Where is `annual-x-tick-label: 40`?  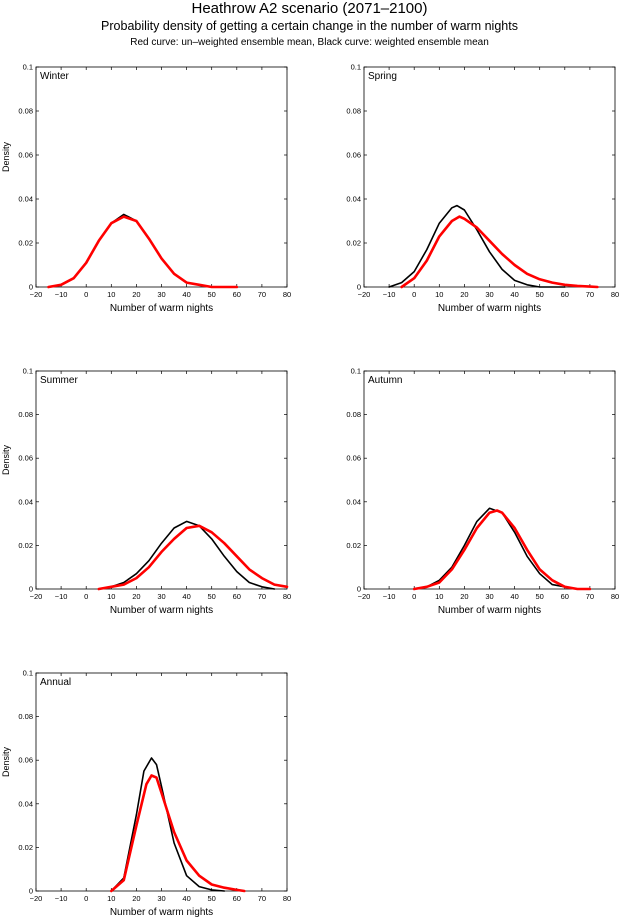
annual-x-tick-label: 40 is located at coordinates (186, 898).